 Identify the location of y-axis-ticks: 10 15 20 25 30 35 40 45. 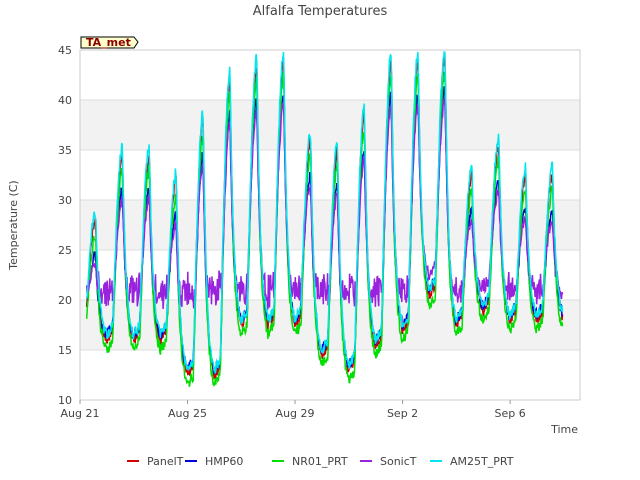
(65, 225).